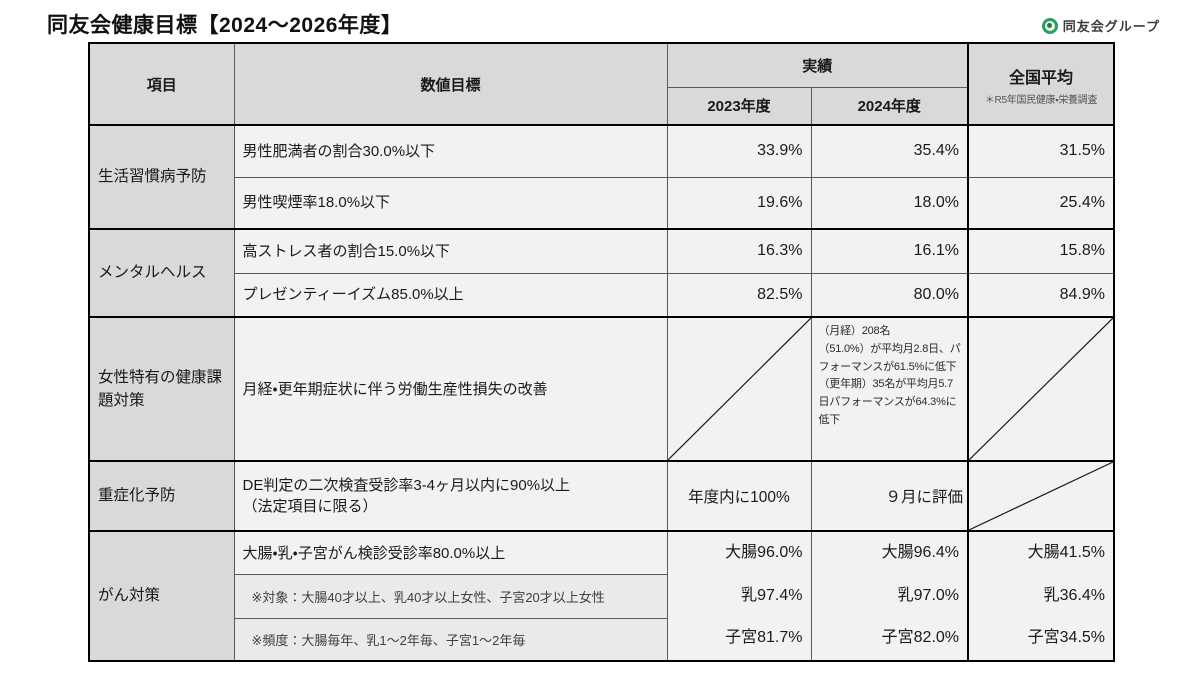 Image resolution: width=1200 pixels, height=677 pixels. Describe the element at coordinates (450, 203) in the screenshot. I see `target-male-smoking: 男性喫煙率18.0%以下` at that location.